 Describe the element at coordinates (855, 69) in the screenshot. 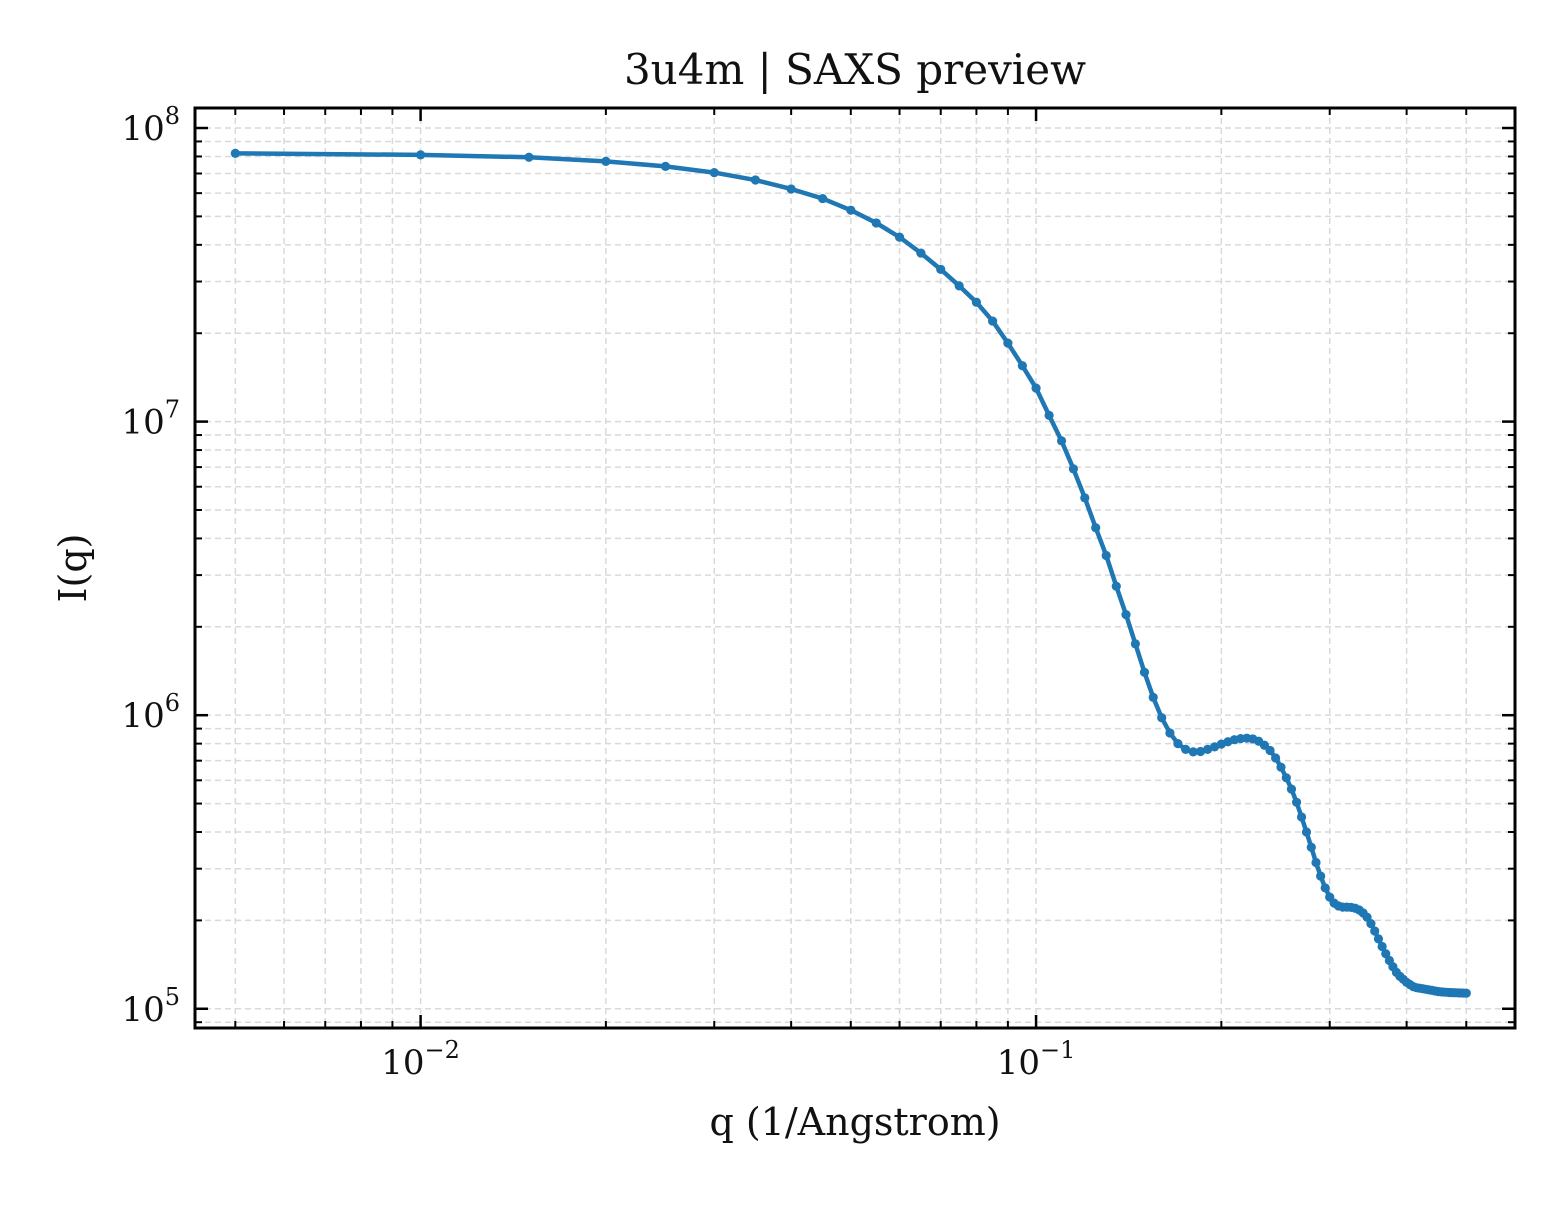

I see `chart-title: 3u4m | SAXS preview` at that location.